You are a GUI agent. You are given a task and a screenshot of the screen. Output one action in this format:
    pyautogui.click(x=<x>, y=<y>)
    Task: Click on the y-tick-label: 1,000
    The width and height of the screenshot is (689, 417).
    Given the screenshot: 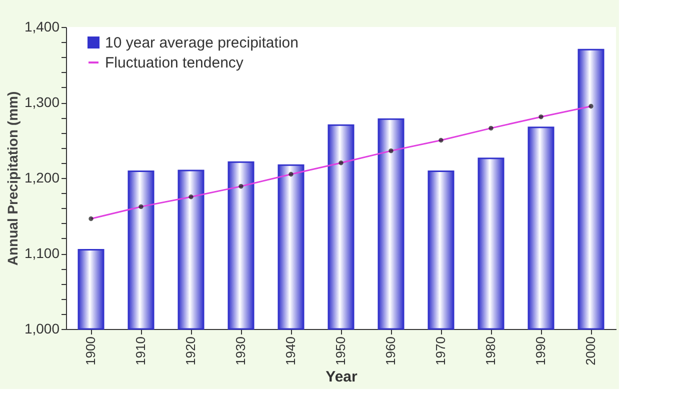 What is the action you would take?
    pyautogui.click(x=42, y=328)
    